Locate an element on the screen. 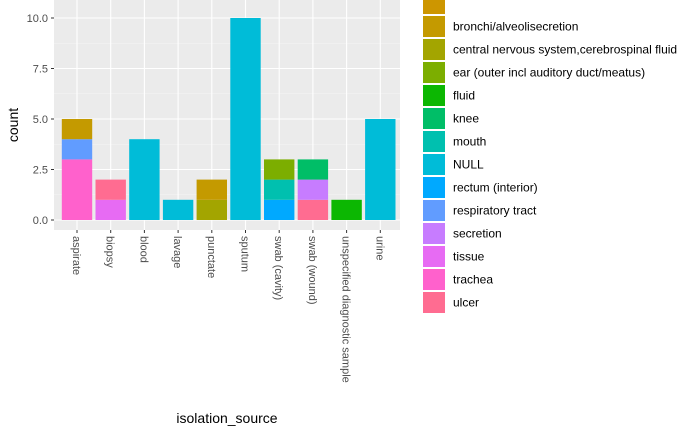 The height and width of the screenshot is (432, 700). y-tick-label: 0.0 is located at coordinates (40, 221).